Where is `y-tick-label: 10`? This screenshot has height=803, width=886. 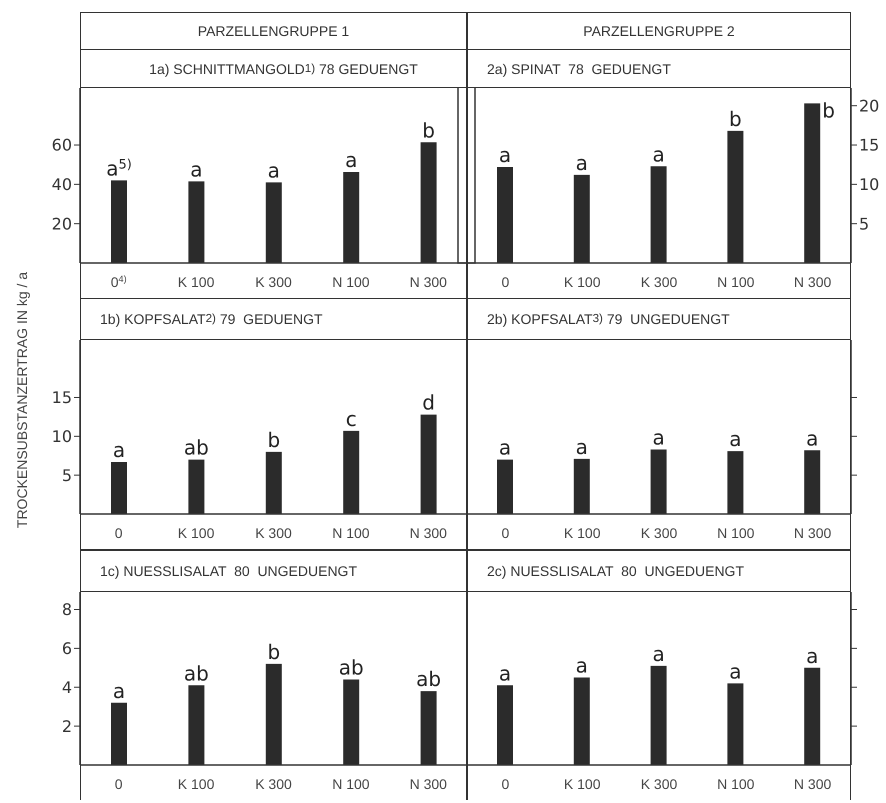 y-tick-label: 10 is located at coordinates (62, 436).